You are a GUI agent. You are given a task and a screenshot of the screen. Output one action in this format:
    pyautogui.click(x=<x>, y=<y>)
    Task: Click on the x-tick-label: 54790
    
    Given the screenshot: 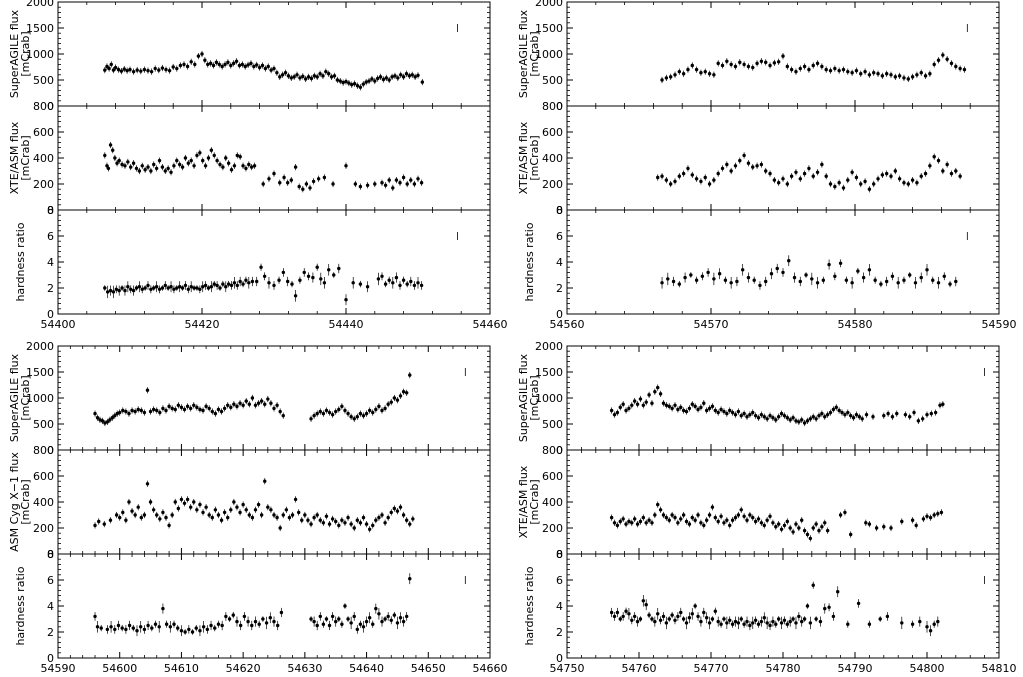 What is the action you would take?
    pyautogui.click(x=855, y=668)
    